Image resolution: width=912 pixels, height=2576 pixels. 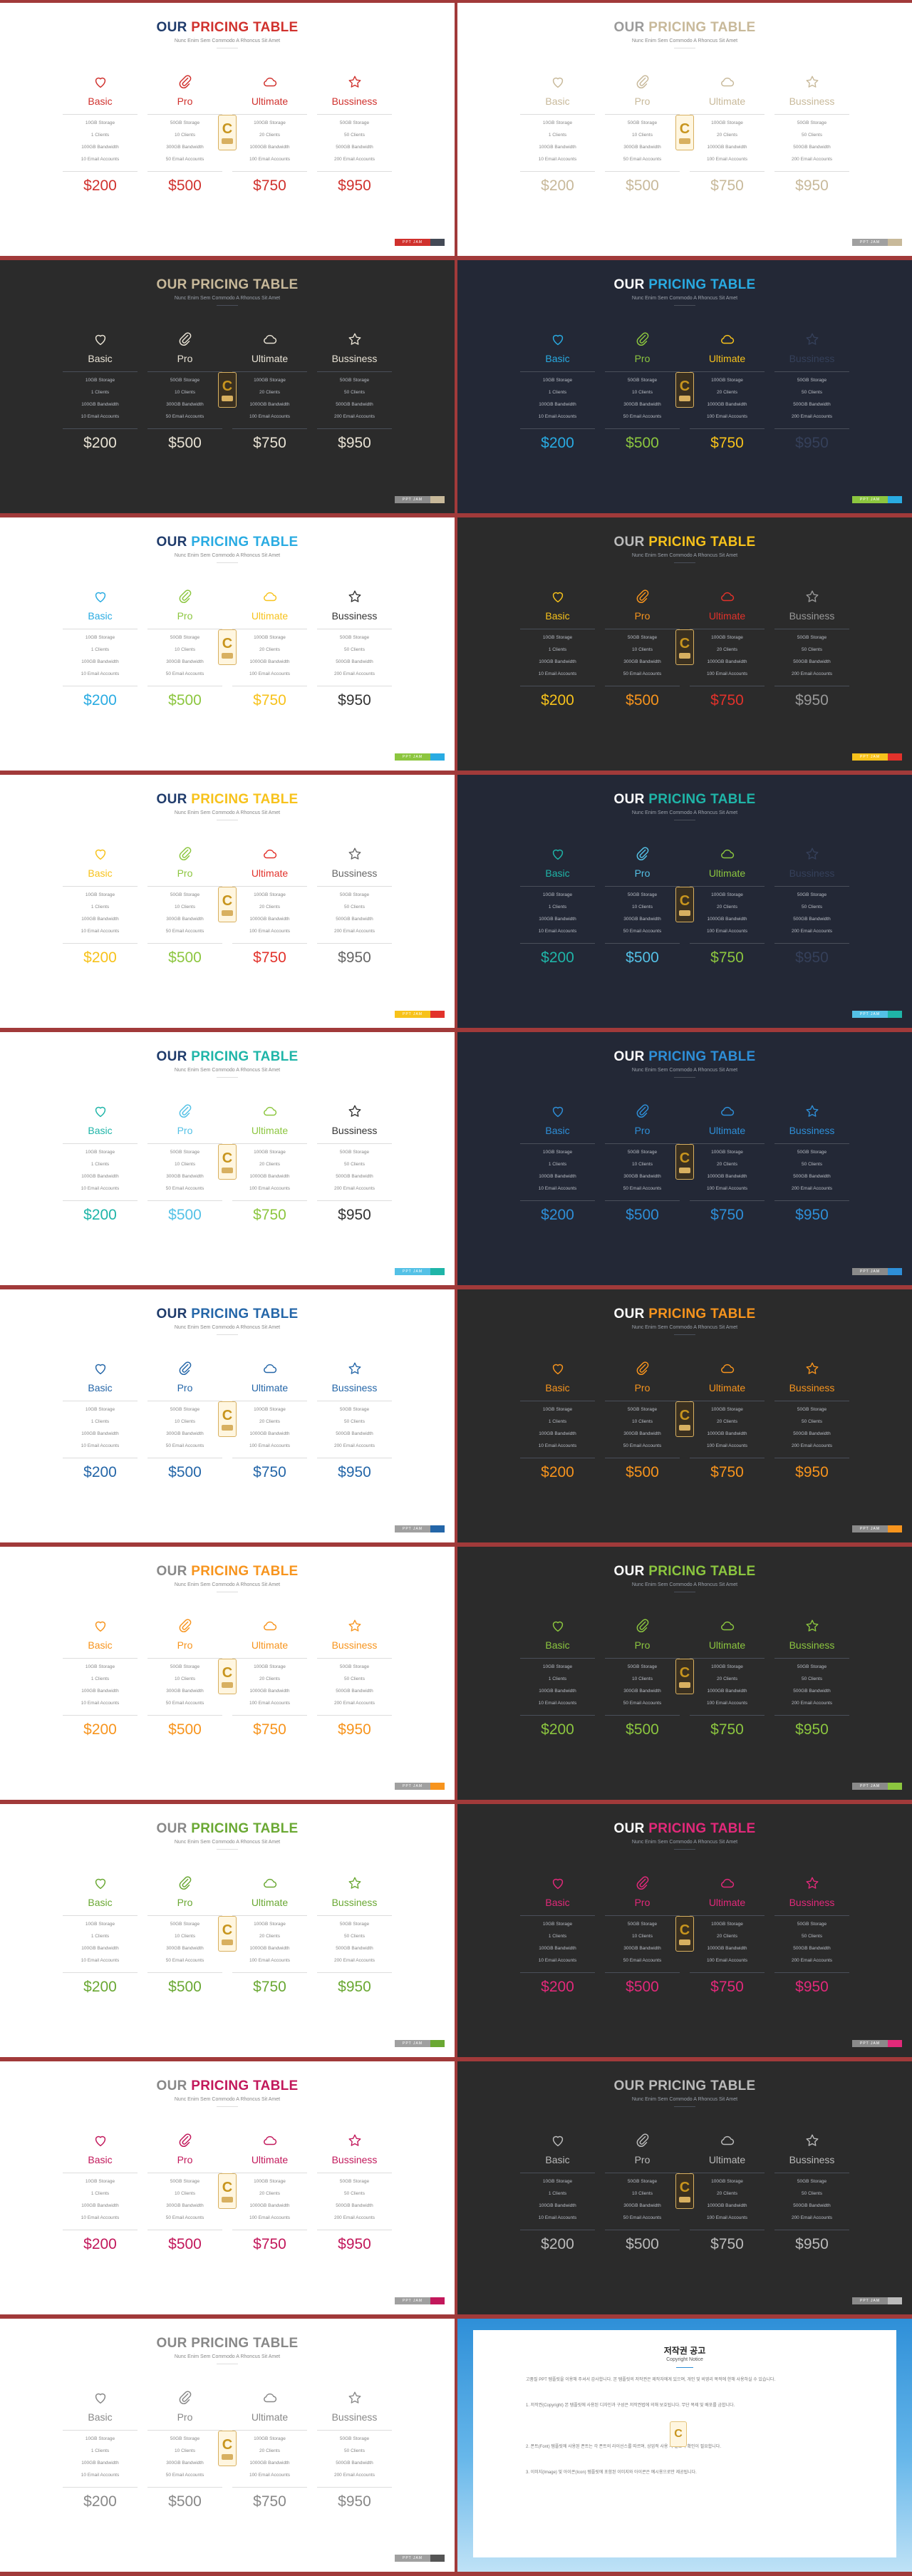 I want to click on cloud-icon, so click(x=269, y=1368).